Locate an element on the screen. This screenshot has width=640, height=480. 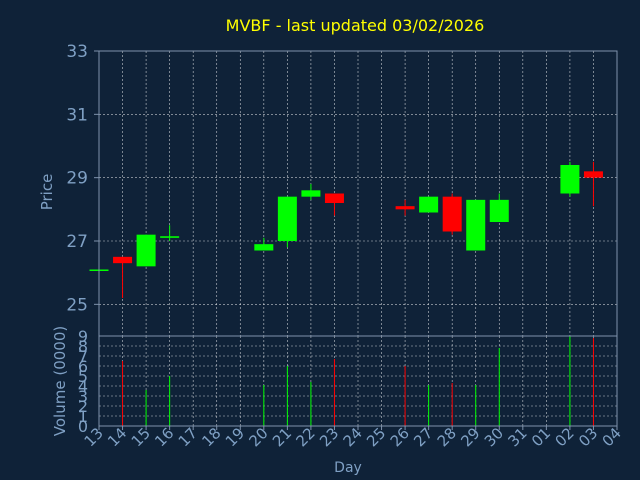
price-tick-label: 33 is located at coordinates (77, 52).